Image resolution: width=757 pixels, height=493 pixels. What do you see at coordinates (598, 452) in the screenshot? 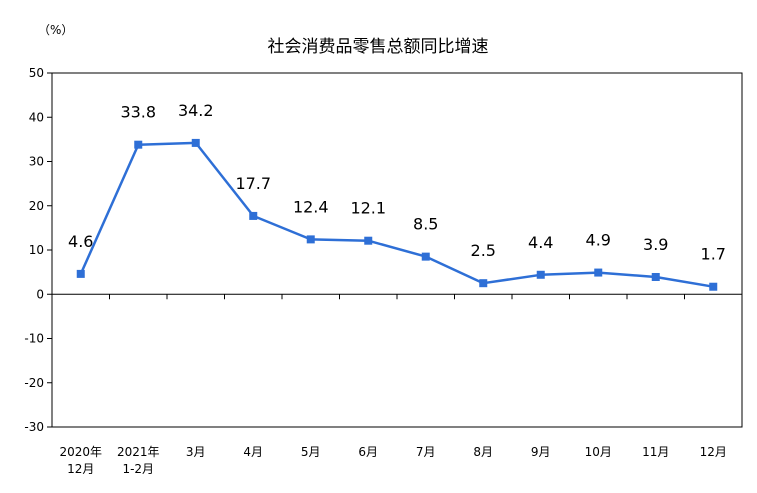
I see `x-tick-label: 10月` at bounding box center [598, 452].